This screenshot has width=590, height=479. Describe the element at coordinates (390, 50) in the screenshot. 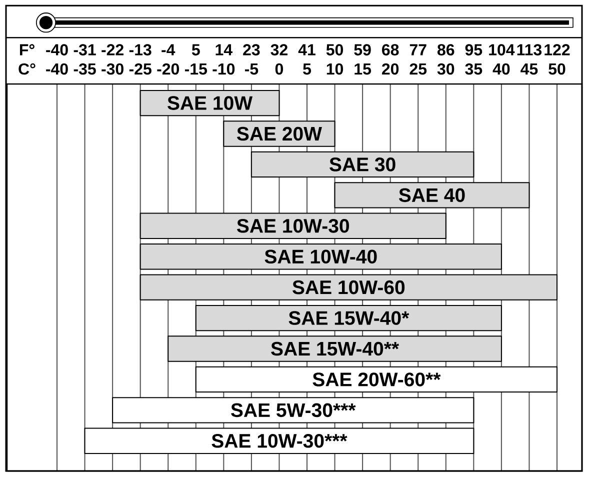

I see `x2-tick-label: 68` at that location.